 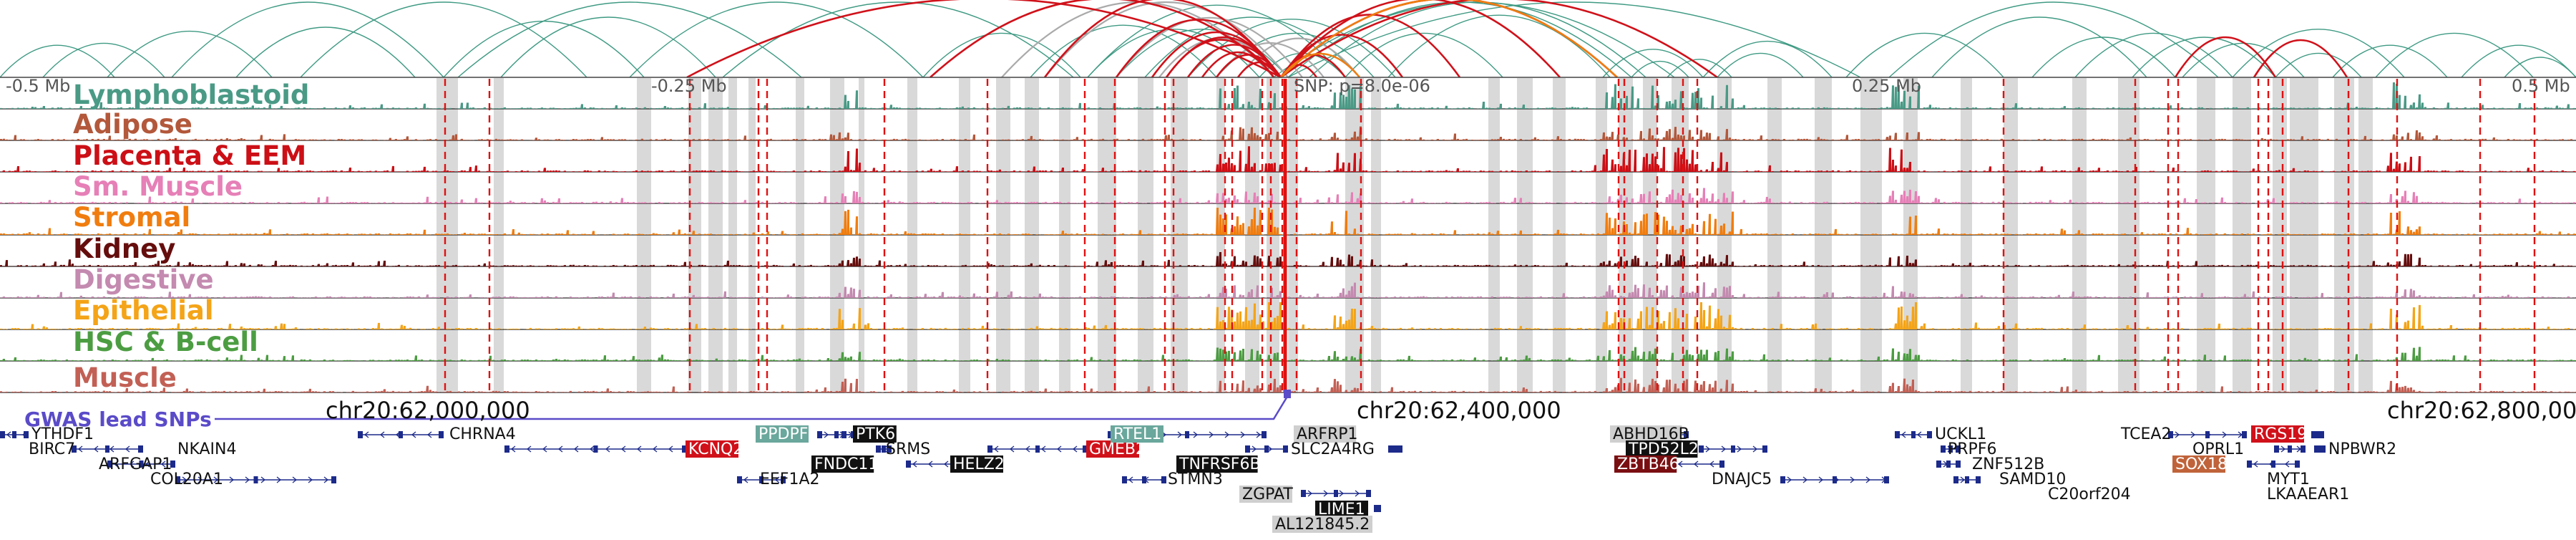 I want to click on gene-name: C20orf204, so click(x=2089, y=494).